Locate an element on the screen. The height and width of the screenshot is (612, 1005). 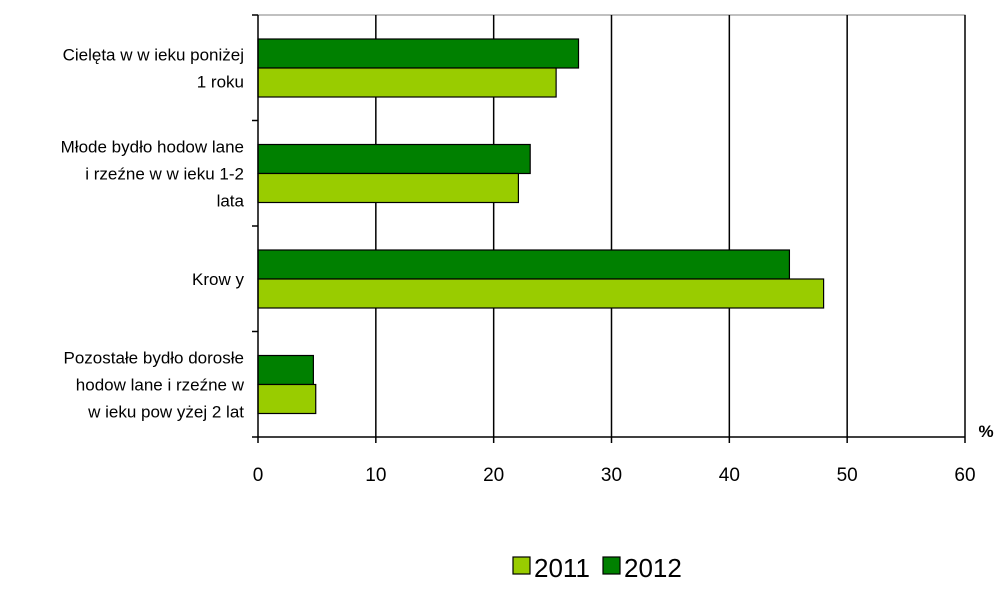
unit-label: % is located at coordinates (985, 431).